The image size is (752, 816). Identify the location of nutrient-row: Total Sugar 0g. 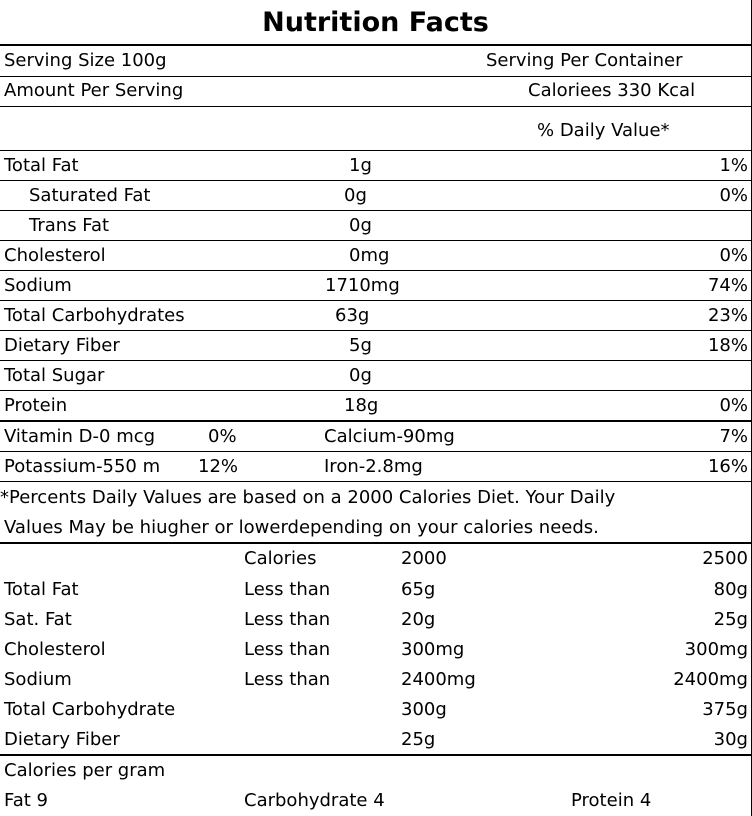
(375, 376).